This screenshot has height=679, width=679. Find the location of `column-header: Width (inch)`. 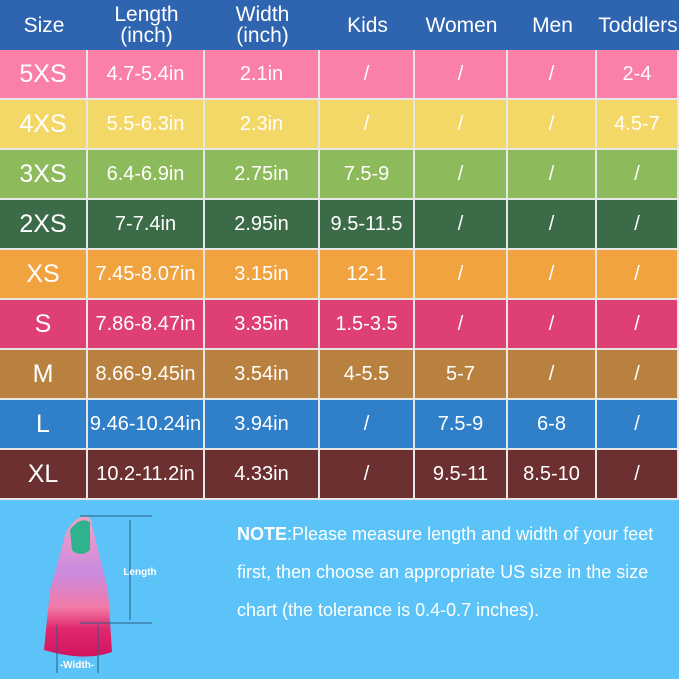

column-header: Width (inch) is located at coordinates (262, 25).